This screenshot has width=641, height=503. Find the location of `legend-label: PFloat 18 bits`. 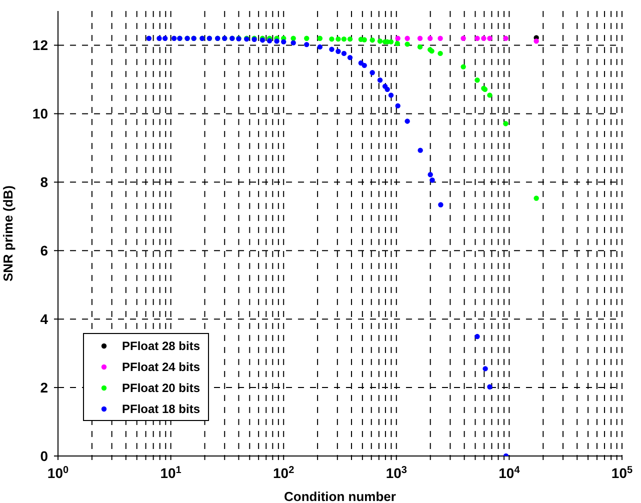

legend-label: PFloat 18 bits is located at coordinates (161, 409).